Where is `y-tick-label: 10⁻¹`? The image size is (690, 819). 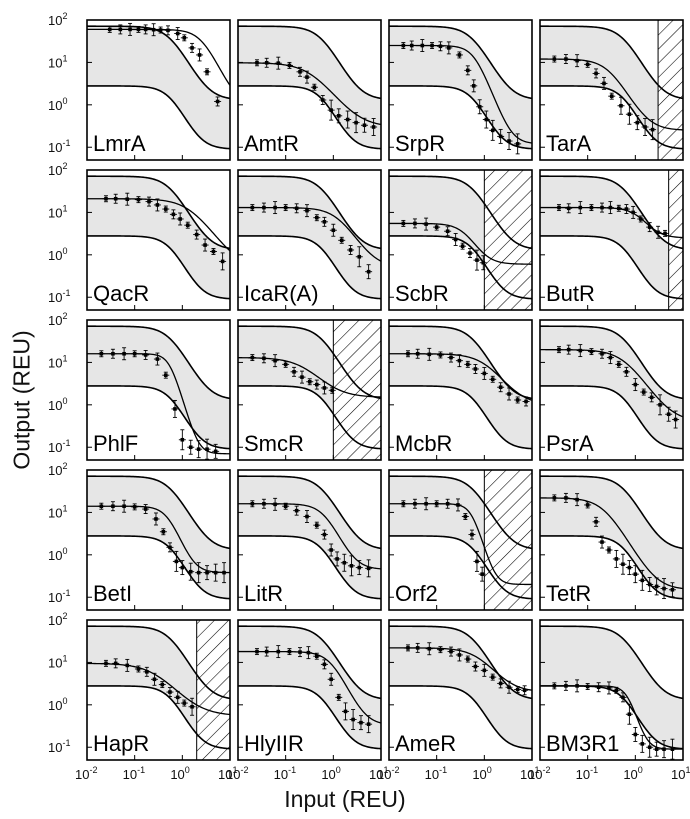
y-tick-label: 10⁻¹ is located at coordinates (59, 446).